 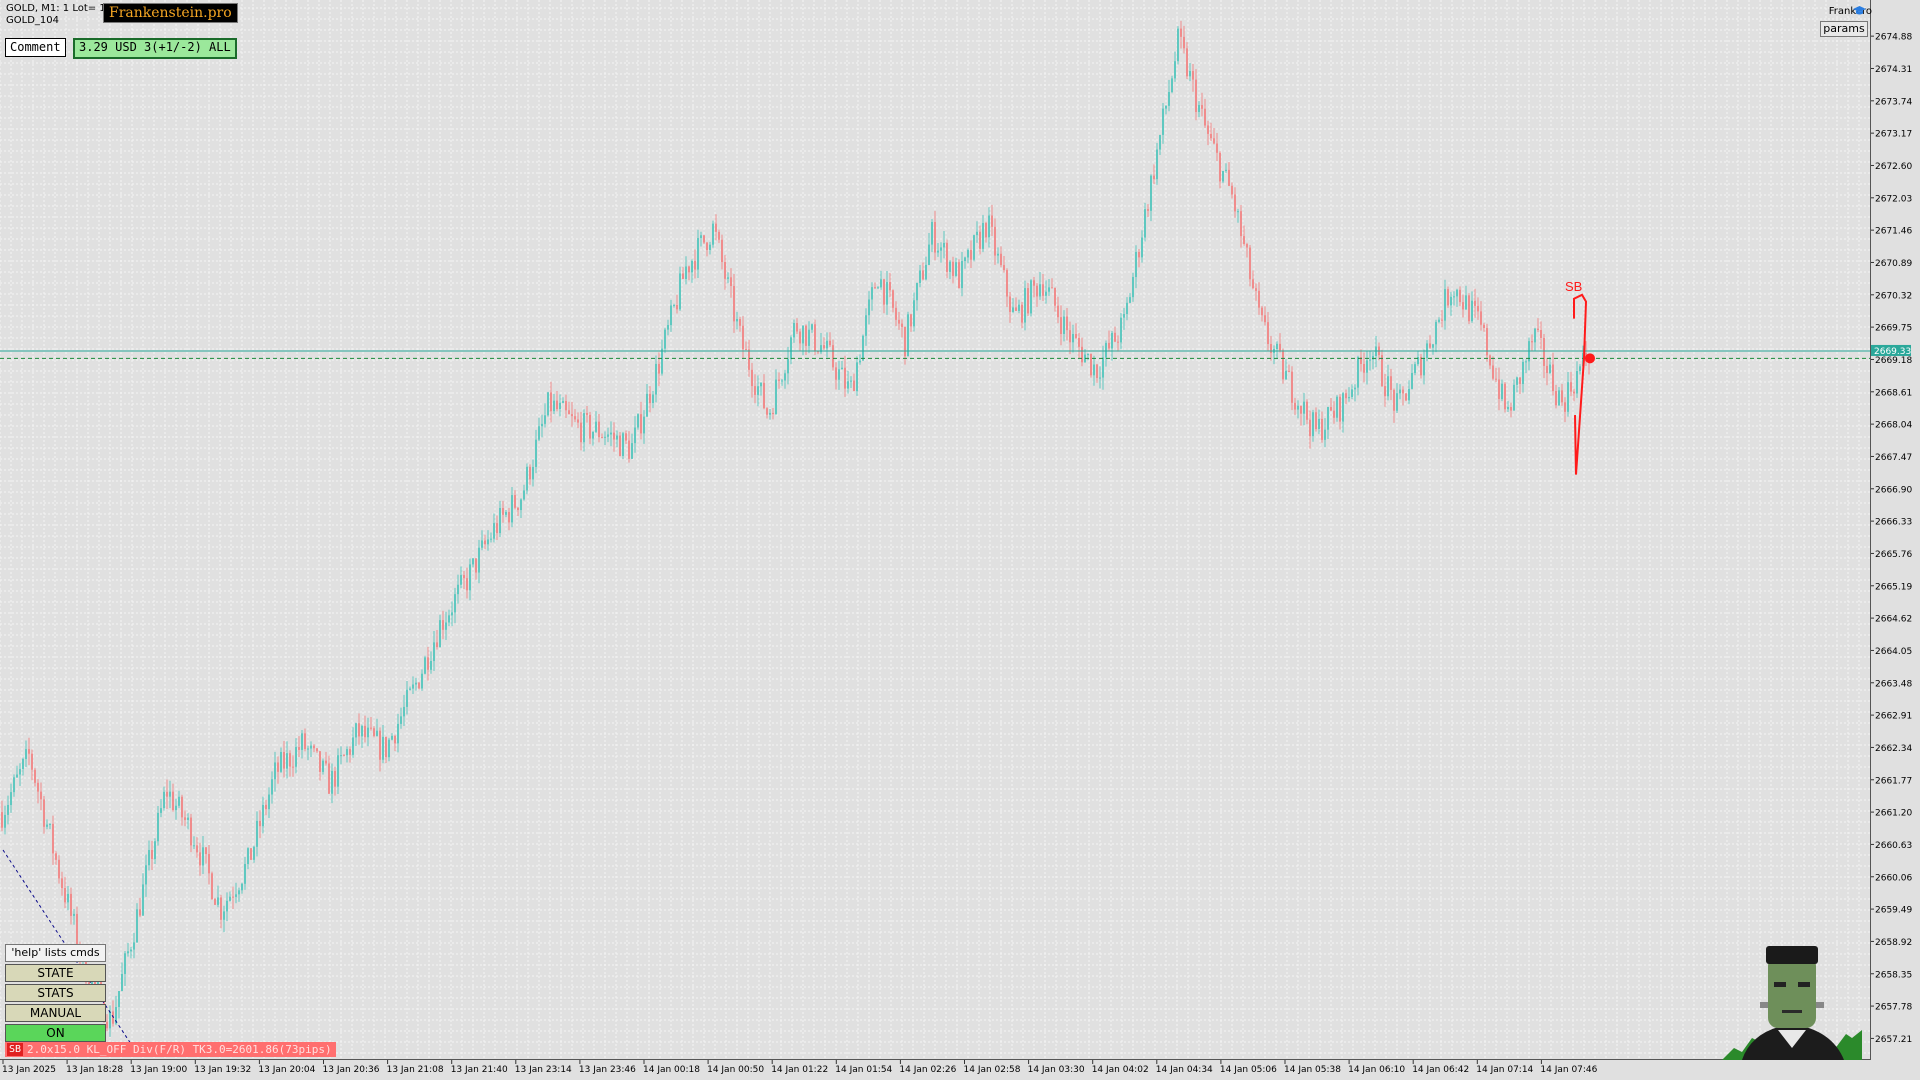 I want to click on time-tick-label: 14 Jan 07:46, so click(x=1568, y=1070).